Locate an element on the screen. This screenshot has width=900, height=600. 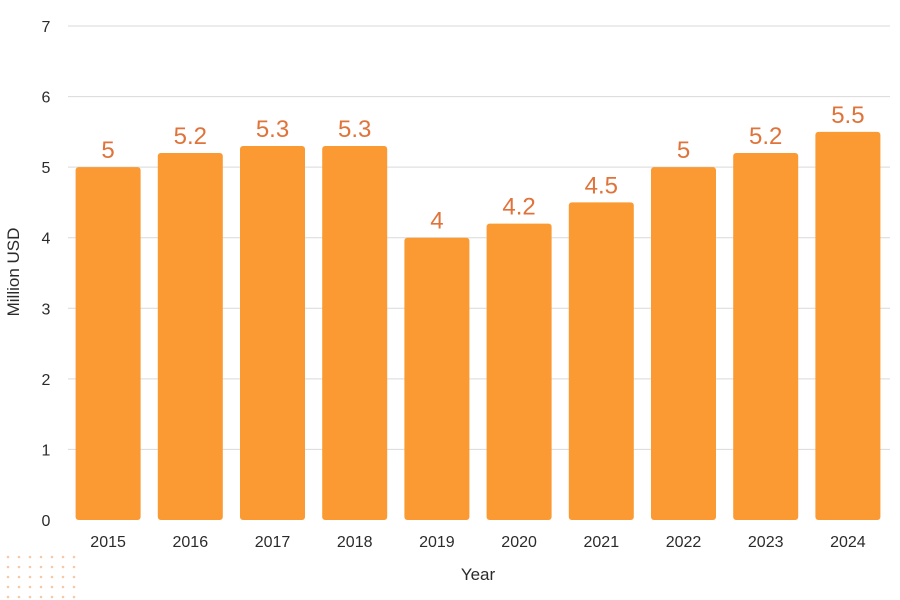
data-label-2016: 5.2 is located at coordinates (190, 136).